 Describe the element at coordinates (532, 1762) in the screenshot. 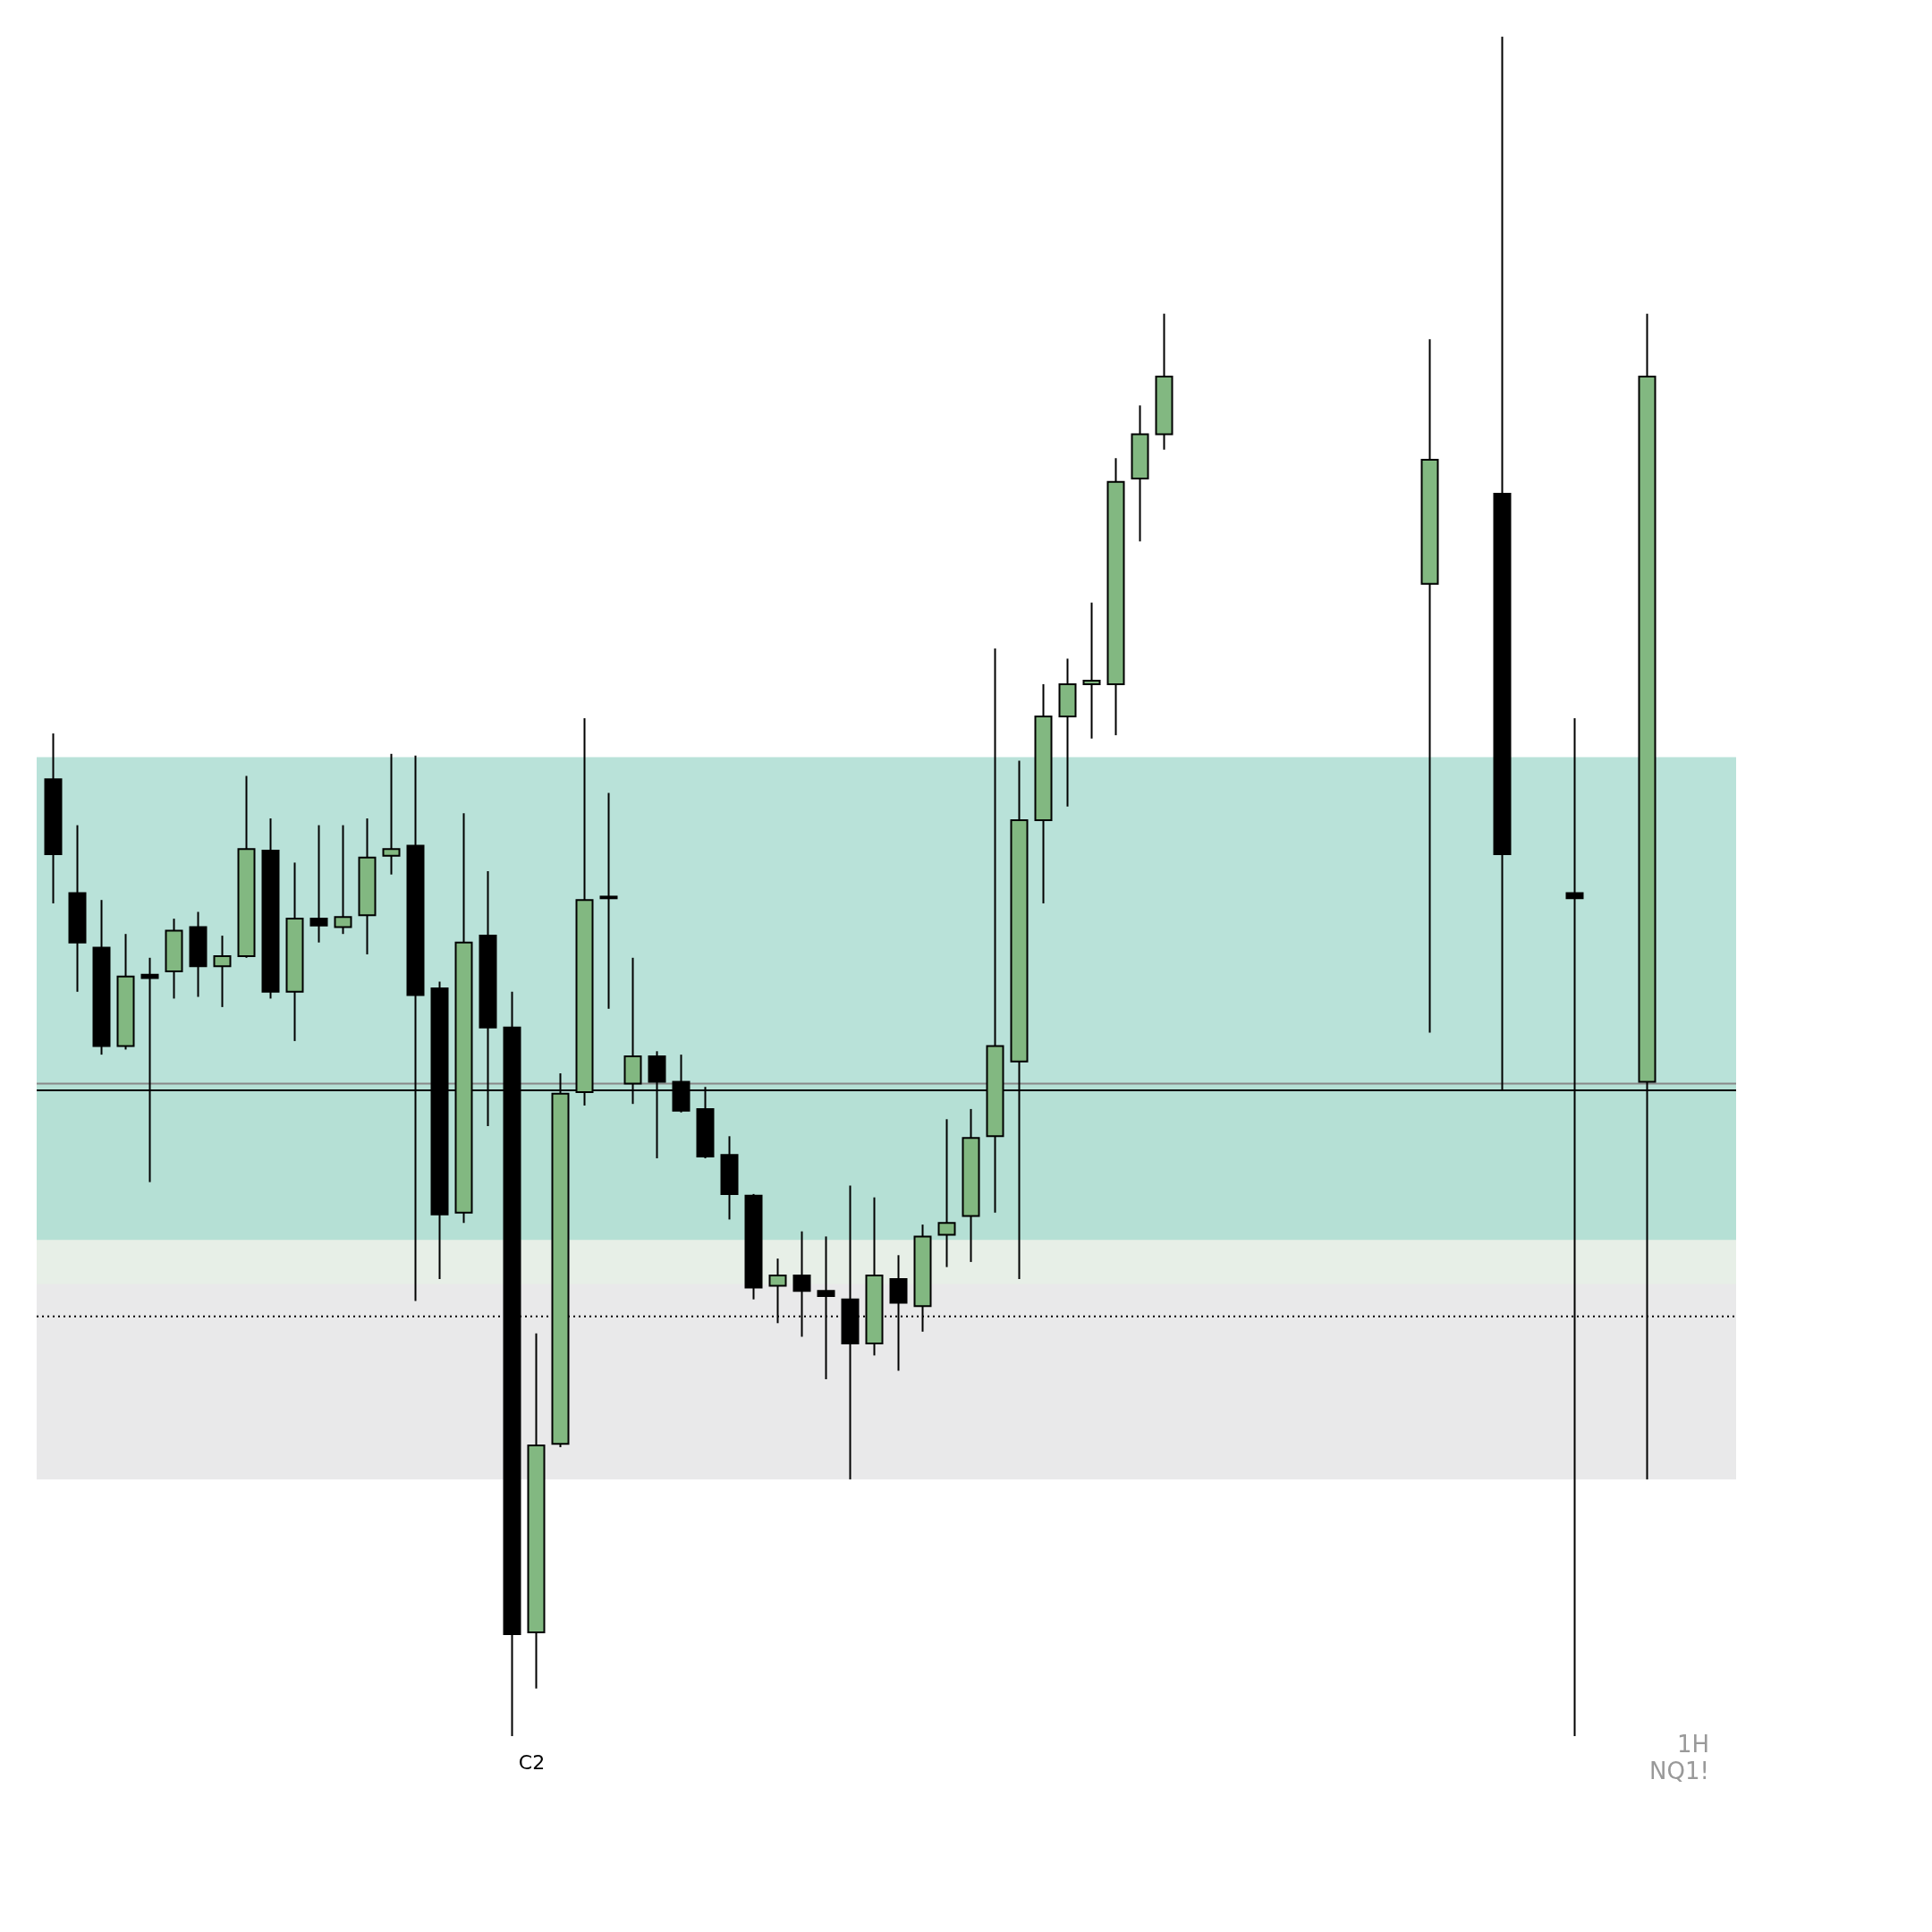

I see `text: C2` at that location.